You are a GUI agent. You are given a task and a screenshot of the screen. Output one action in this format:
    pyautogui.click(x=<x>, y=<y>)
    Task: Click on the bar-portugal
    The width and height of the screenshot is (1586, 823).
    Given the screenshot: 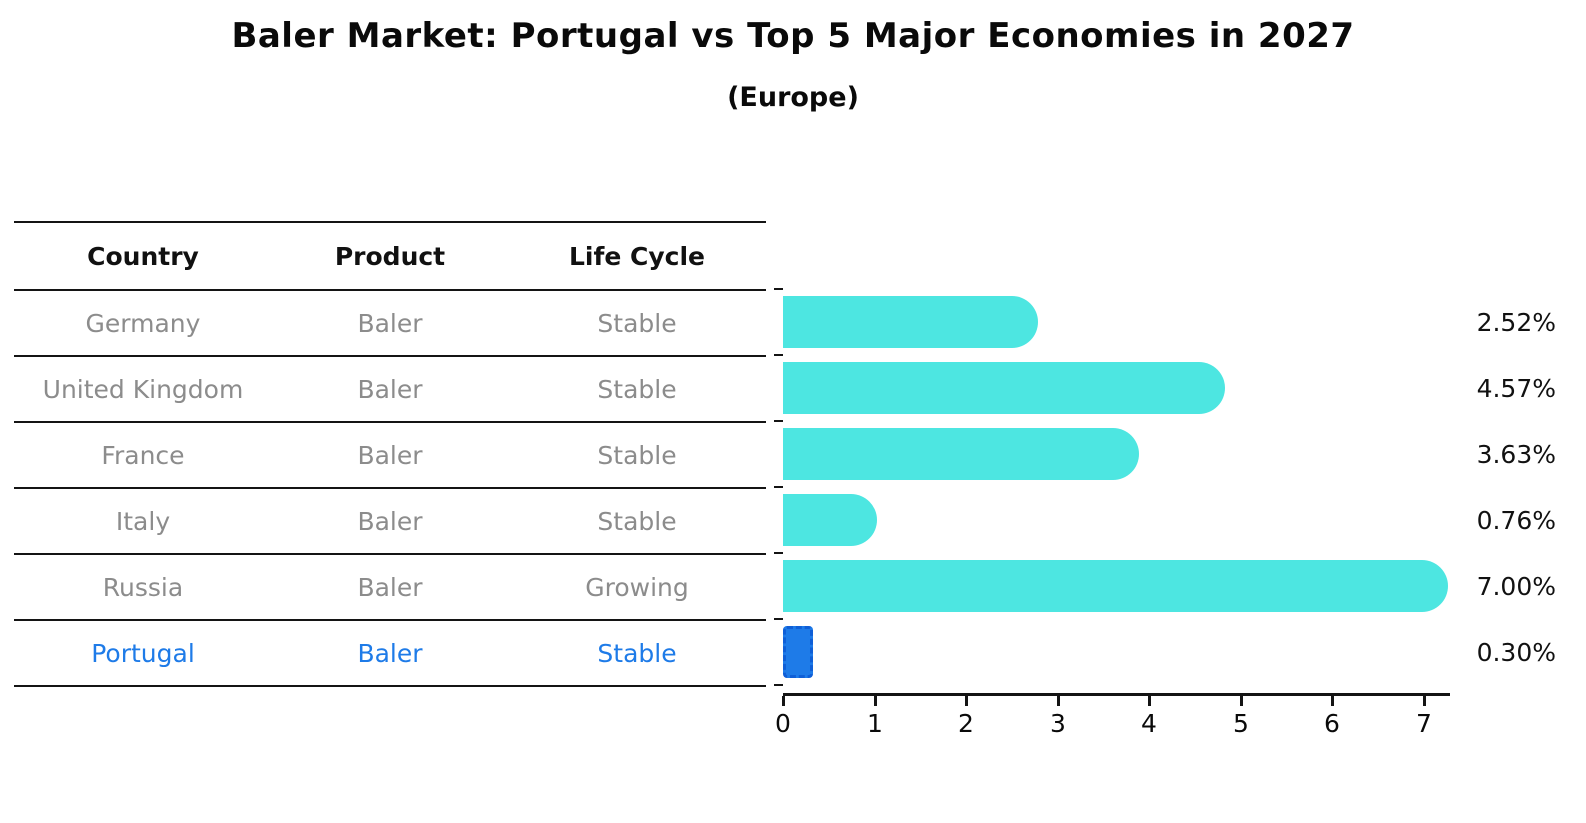 What is the action you would take?
    pyautogui.click(x=798, y=652)
    